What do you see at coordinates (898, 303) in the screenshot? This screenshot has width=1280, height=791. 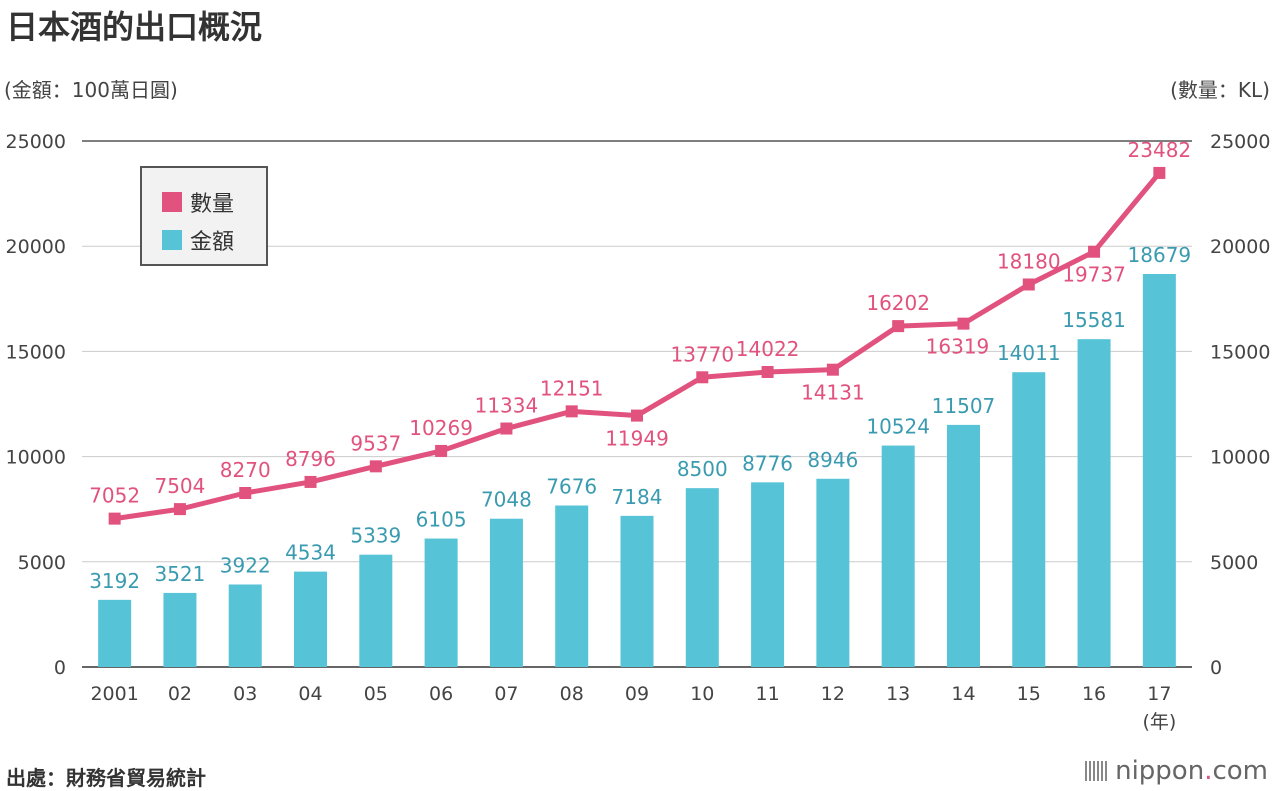 I see `line-data-label: 16202` at bounding box center [898, 303].